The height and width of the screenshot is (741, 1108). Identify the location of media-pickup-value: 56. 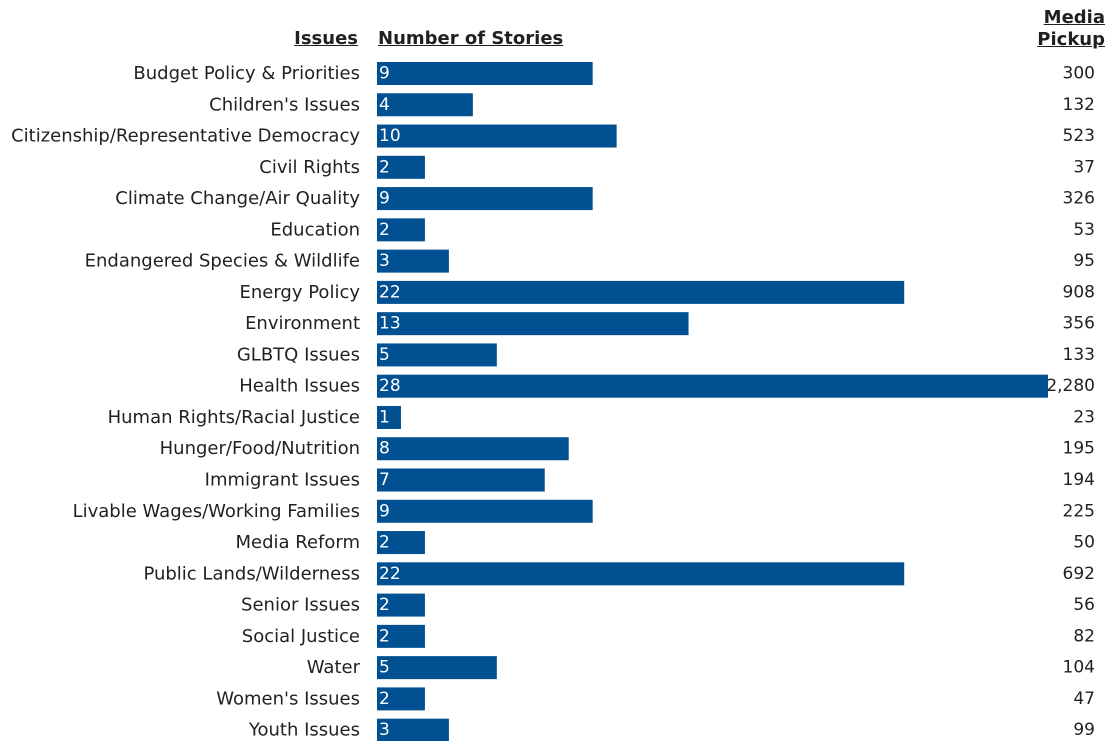
(1084, 605).